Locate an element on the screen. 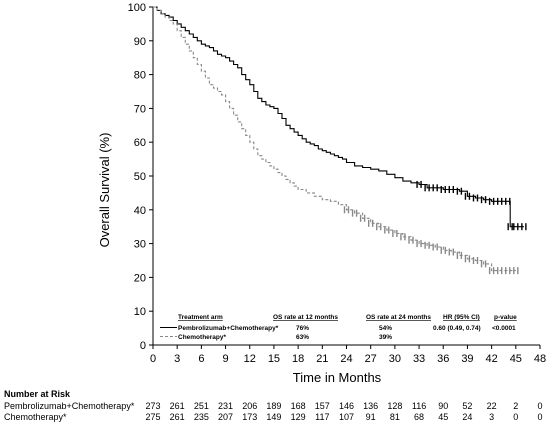  risk-count: 251 is located at coordinates (201, 406).